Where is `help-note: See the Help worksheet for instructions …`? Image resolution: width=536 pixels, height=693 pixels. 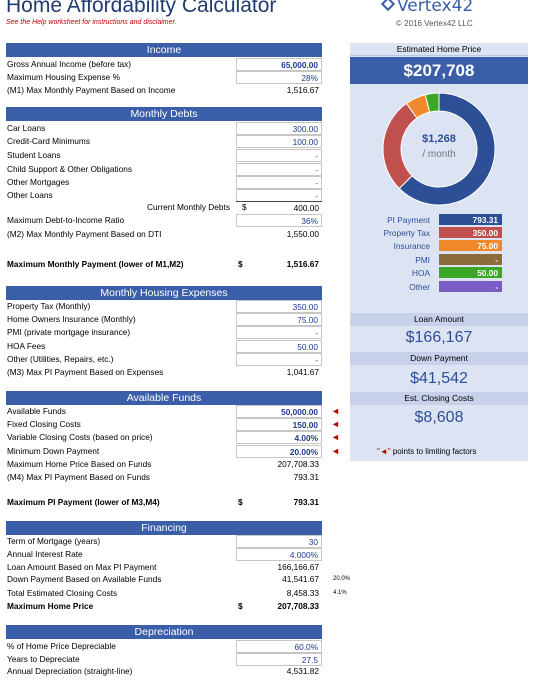
help-note: See the Help worksheet for instructions … is located at coordinates (91, 22).